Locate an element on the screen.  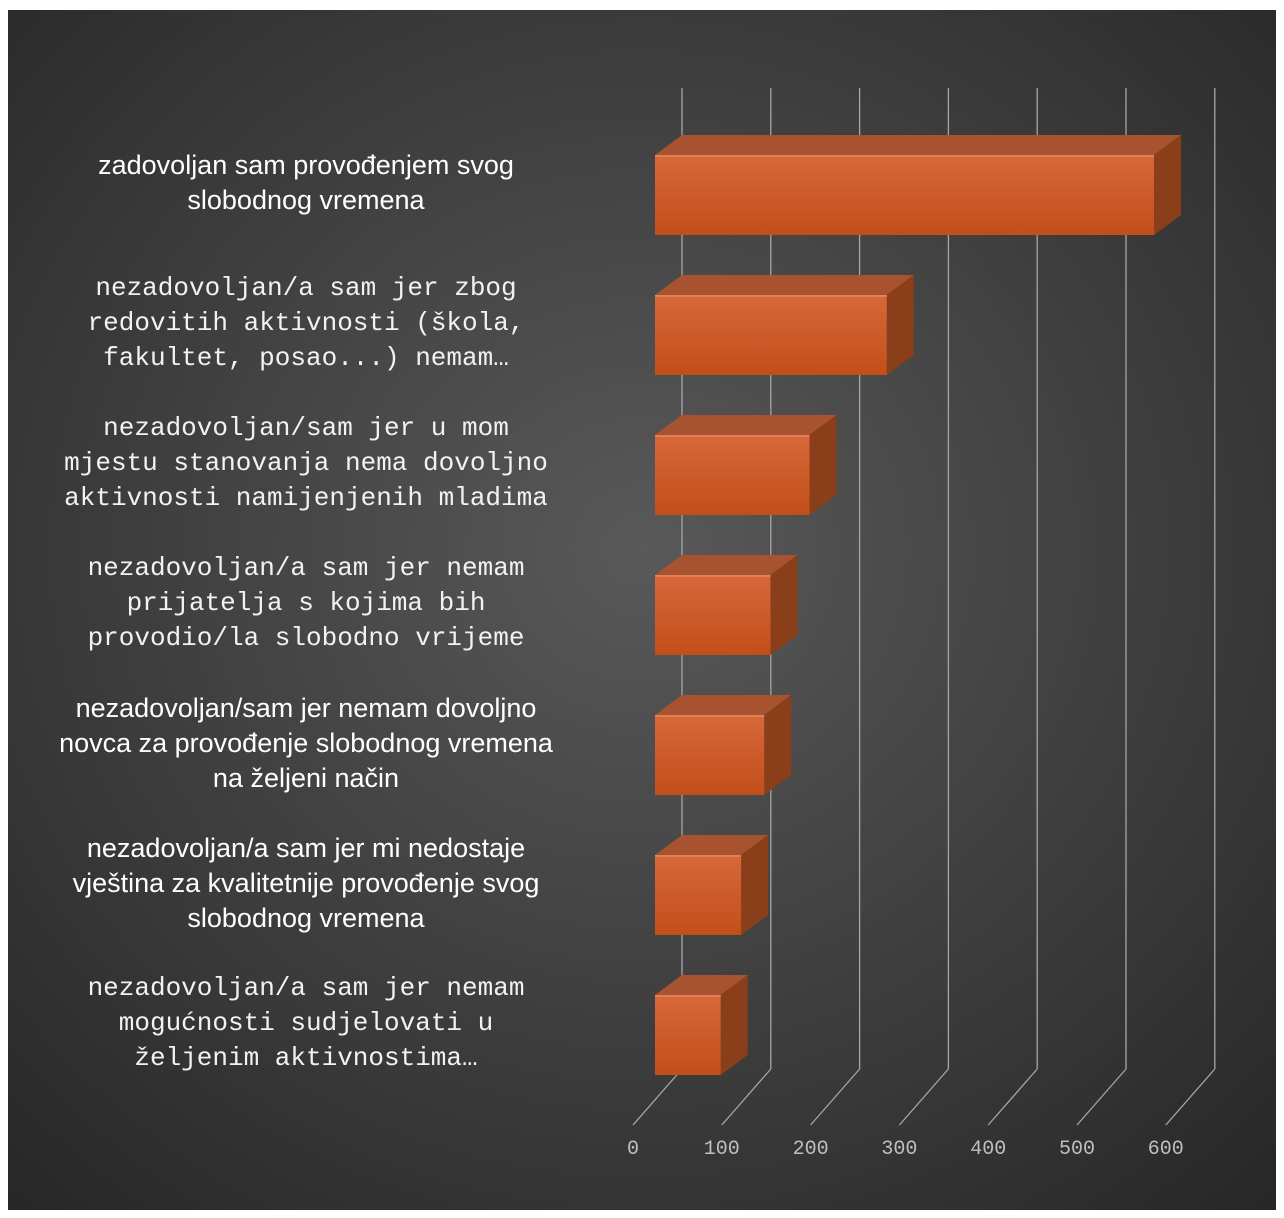
category-label-line: nezadovoljan/sam jer nemam dovoljno is located at coordinates (306, 707).